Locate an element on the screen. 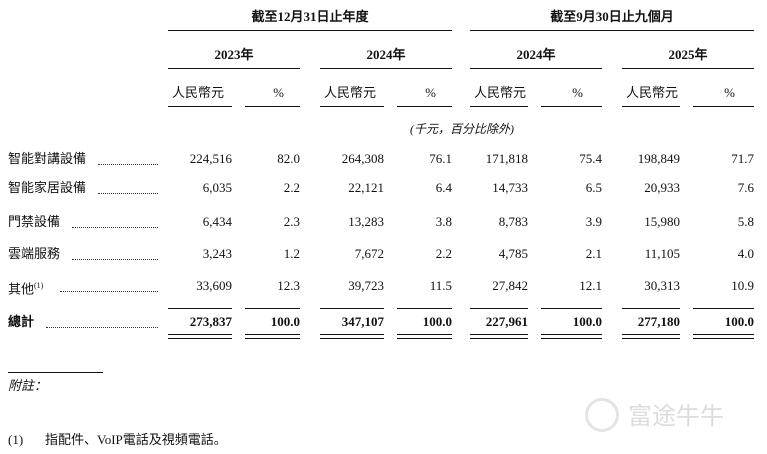 The height and width of the screenshot is (454, 767). row-label: 雲端服務 is located at coordinates (34, 253).